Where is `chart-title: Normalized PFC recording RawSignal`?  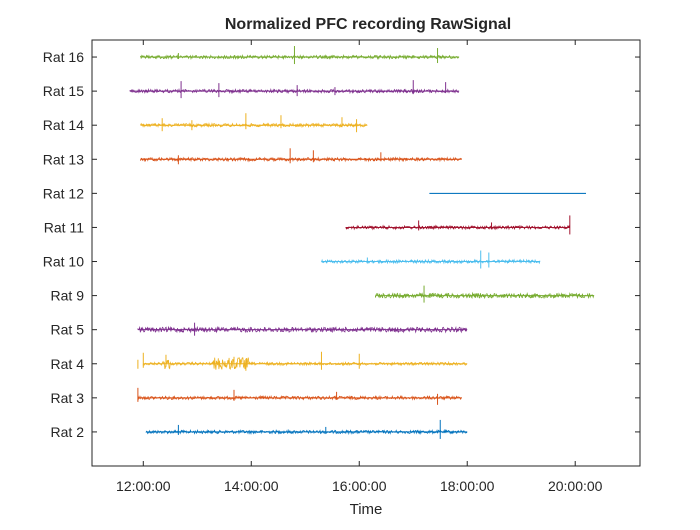 chart-title: Normalized PFC recording RawSignal is located at coordinates (368, 24).